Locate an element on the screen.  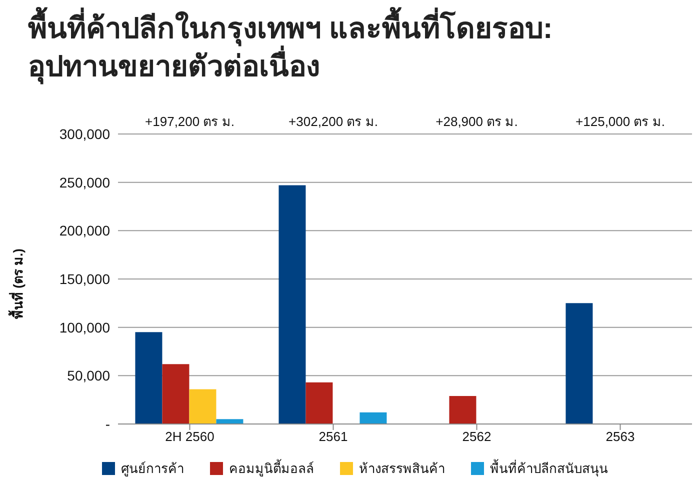
x-tick-label: 2562 is located at coordinates (477, 436).